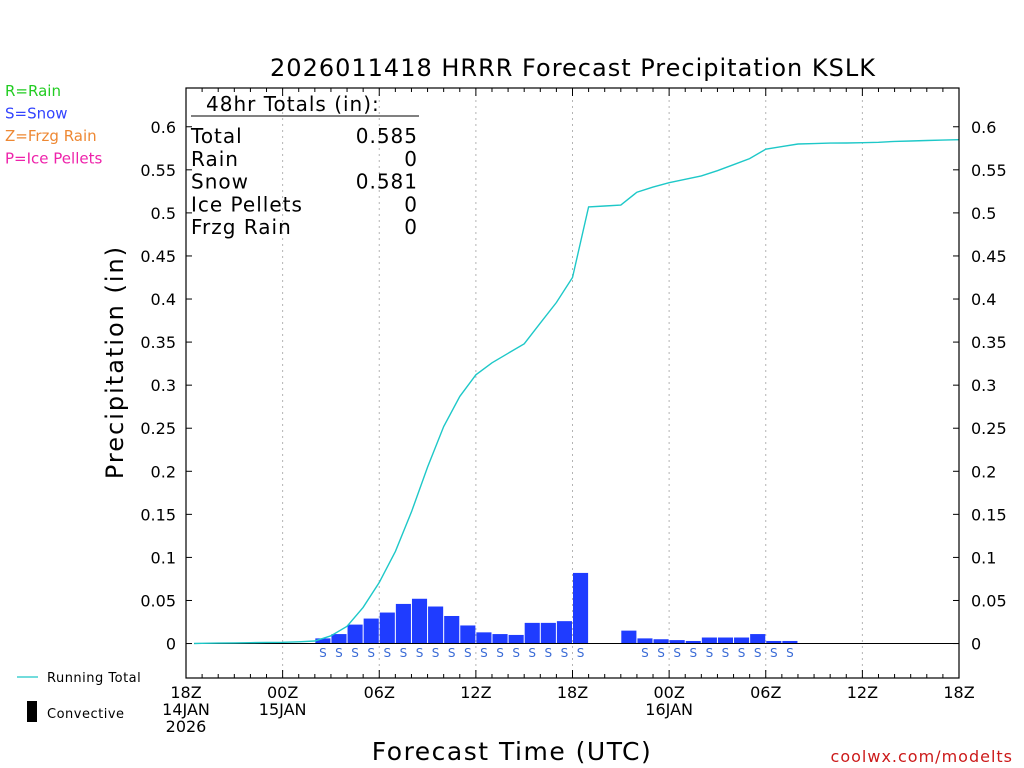 This screenshot has height=768, width=1024. I want to click on x-tick-label: 16JAN, so click(669, 709).